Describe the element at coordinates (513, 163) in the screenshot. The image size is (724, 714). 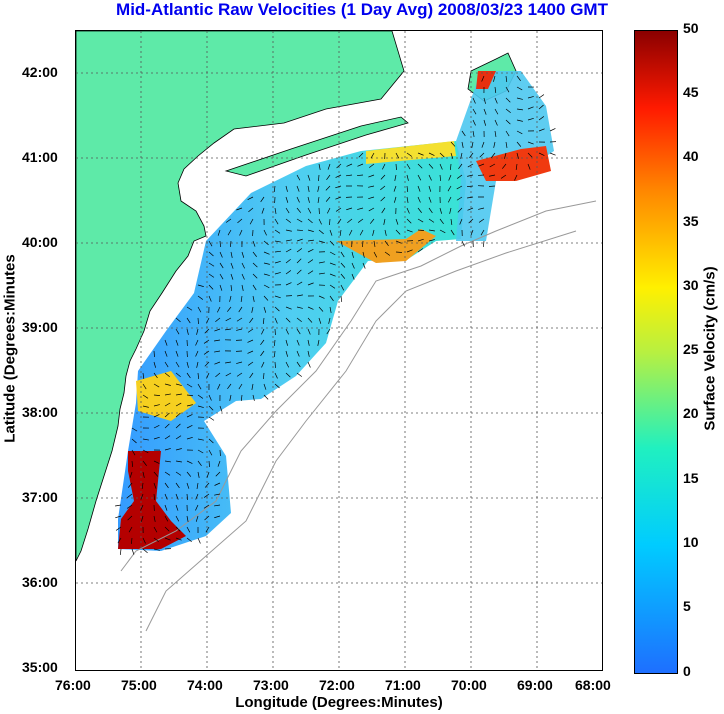
I see `high-velocity-band-northeast` at that location.